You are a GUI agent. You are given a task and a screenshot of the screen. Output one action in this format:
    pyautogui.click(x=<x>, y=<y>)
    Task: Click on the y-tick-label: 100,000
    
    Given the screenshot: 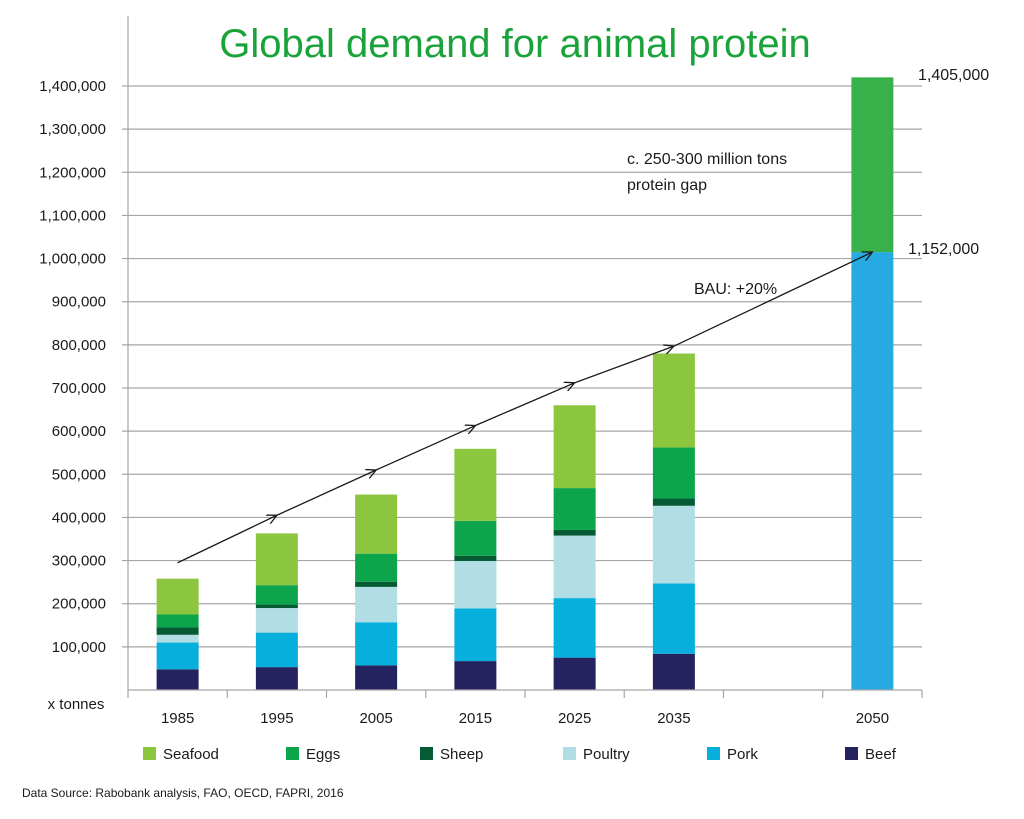 What is the action you would take?
    pyautogui.click(x=79, y=647)
    